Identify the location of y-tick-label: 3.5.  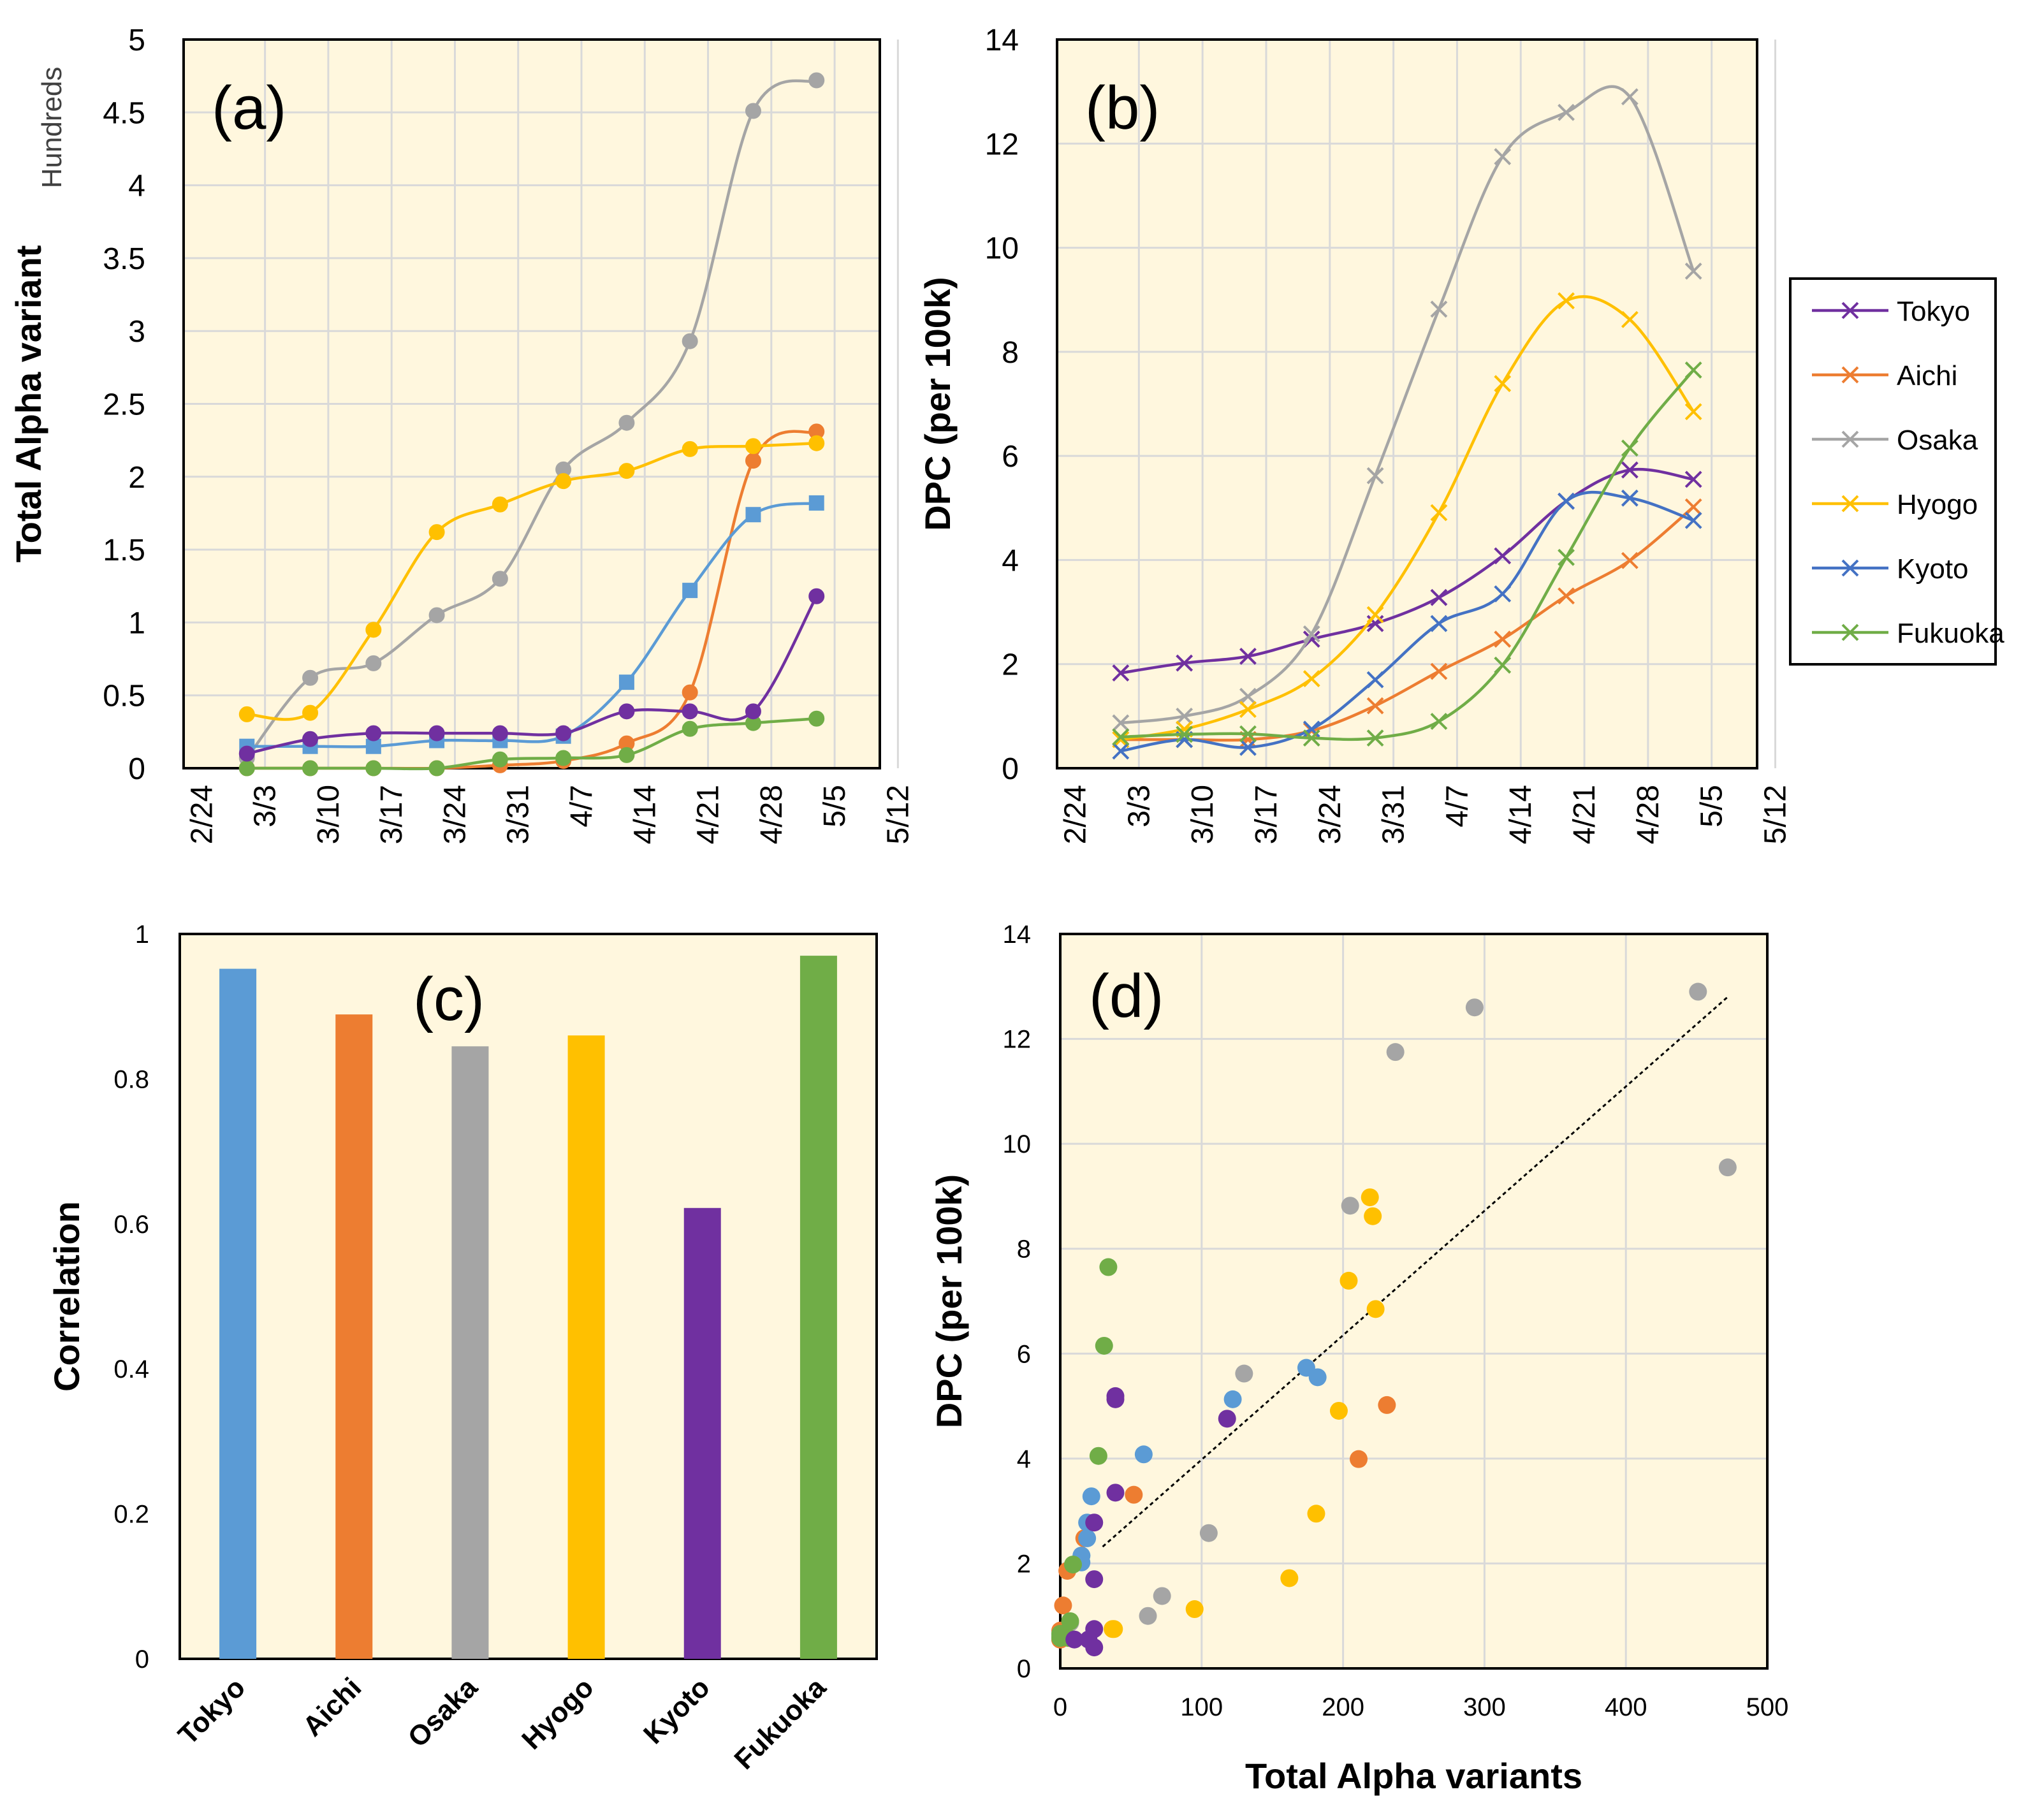
(124, 259).